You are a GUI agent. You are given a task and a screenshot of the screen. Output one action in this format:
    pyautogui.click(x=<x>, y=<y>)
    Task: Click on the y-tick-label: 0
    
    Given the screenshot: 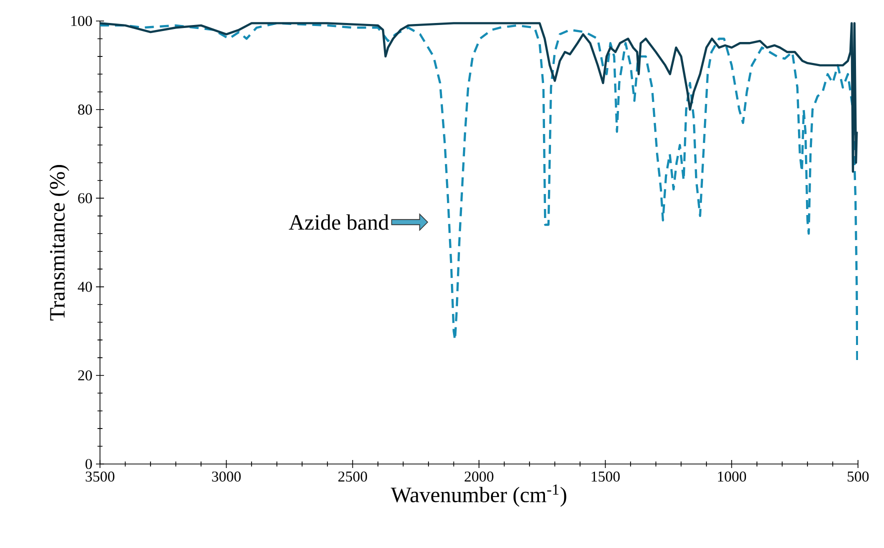 What is the action you would take?
    pyautogui.click(x=89, y=464)
    